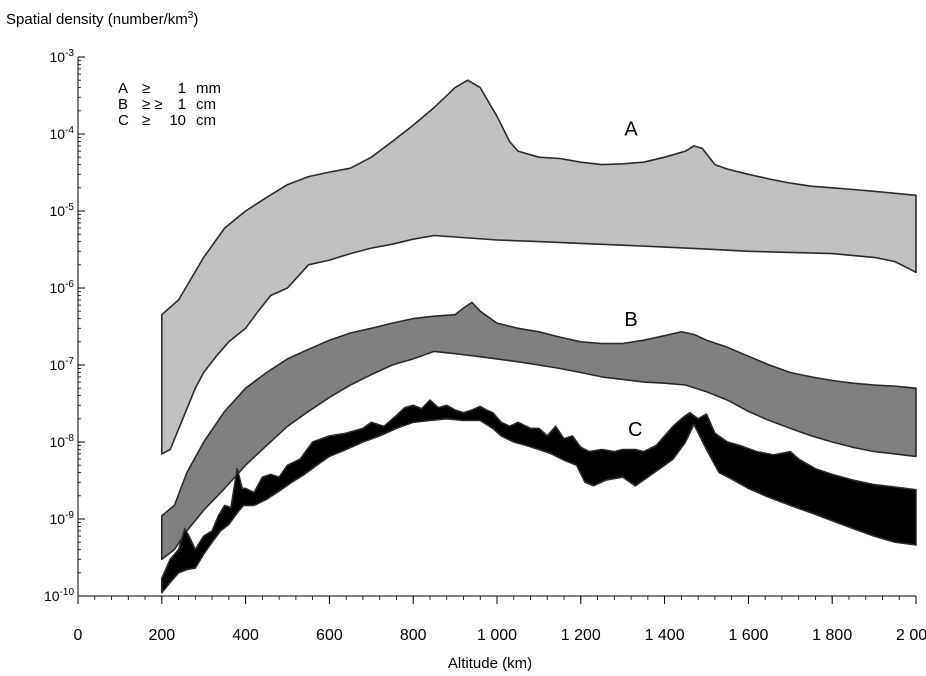 Image resolution: width=926 pixels, height=676 pixels. Describe the element at coordinates (748, 635) in the screenshot. I see `x-tick-label: 1 600` at that location.